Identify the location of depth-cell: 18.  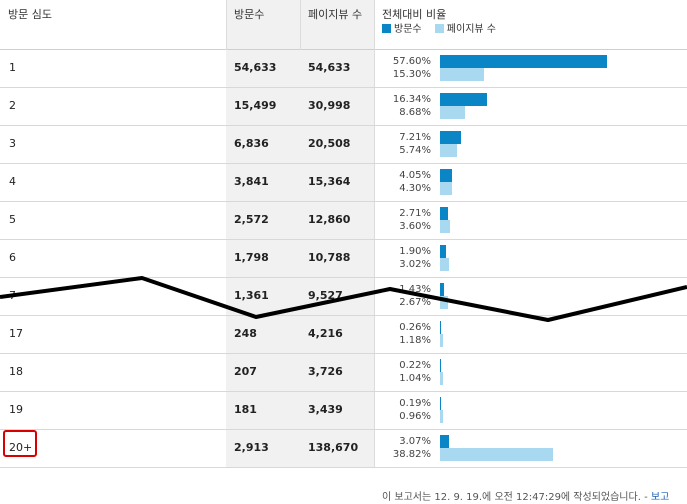
(16, 371).